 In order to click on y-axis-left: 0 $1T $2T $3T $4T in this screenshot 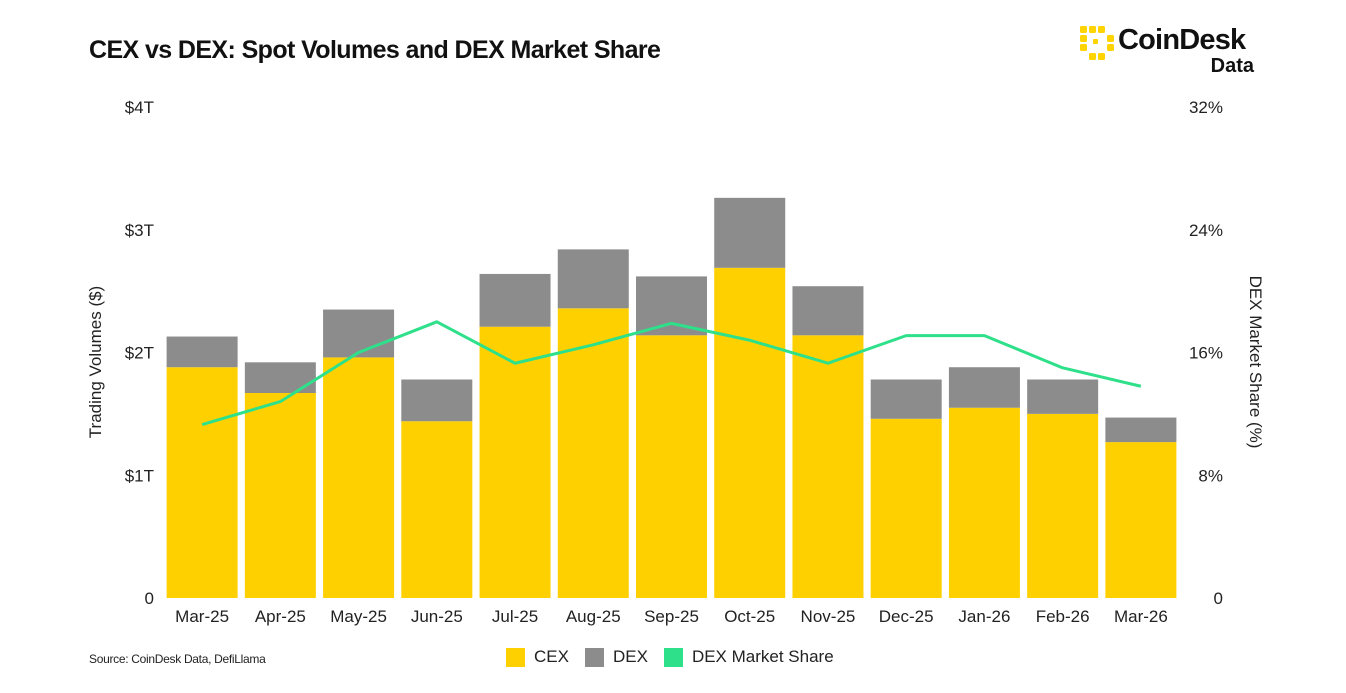, I will do `click(139, 353)`.